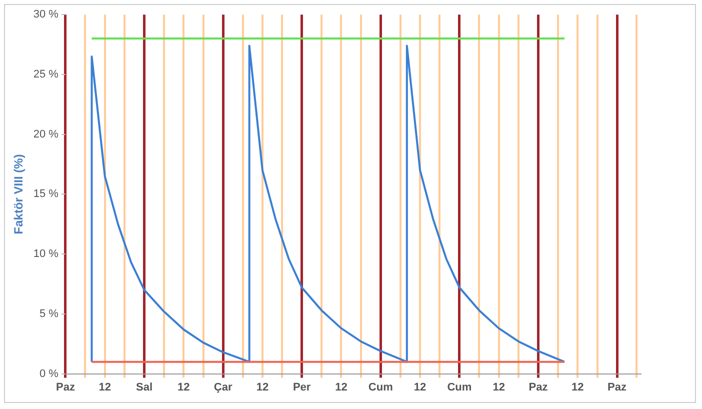 The height and width of the screenshot is (409, 702). I want to click on y-axis-title: Faktör VIII (%), so click(19, 194).